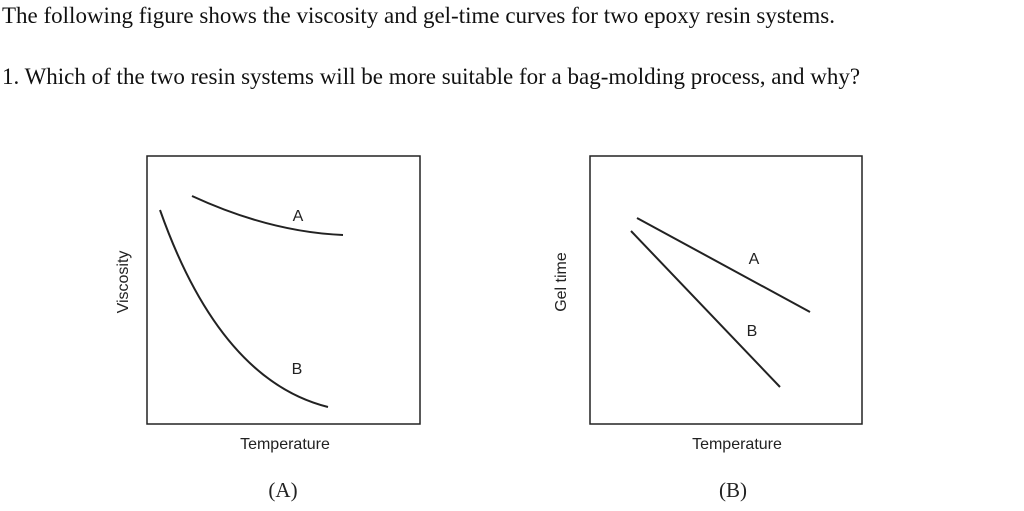 The image size is (1024, 511). What do you see at coordinates (282, 490) in the screenshot?
I see `caption: (A)` at bounding box center [282, 490].